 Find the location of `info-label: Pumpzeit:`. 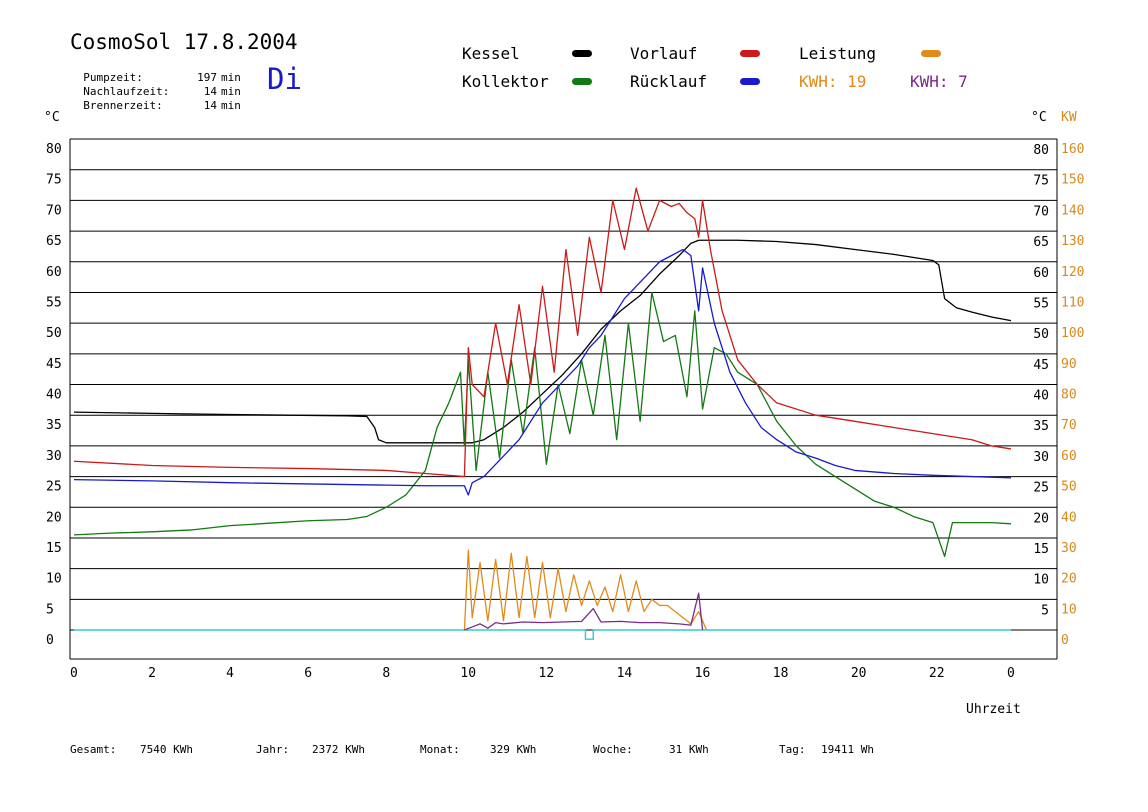

info-label: Pumpzeit: is located at coordinates (113, 77).